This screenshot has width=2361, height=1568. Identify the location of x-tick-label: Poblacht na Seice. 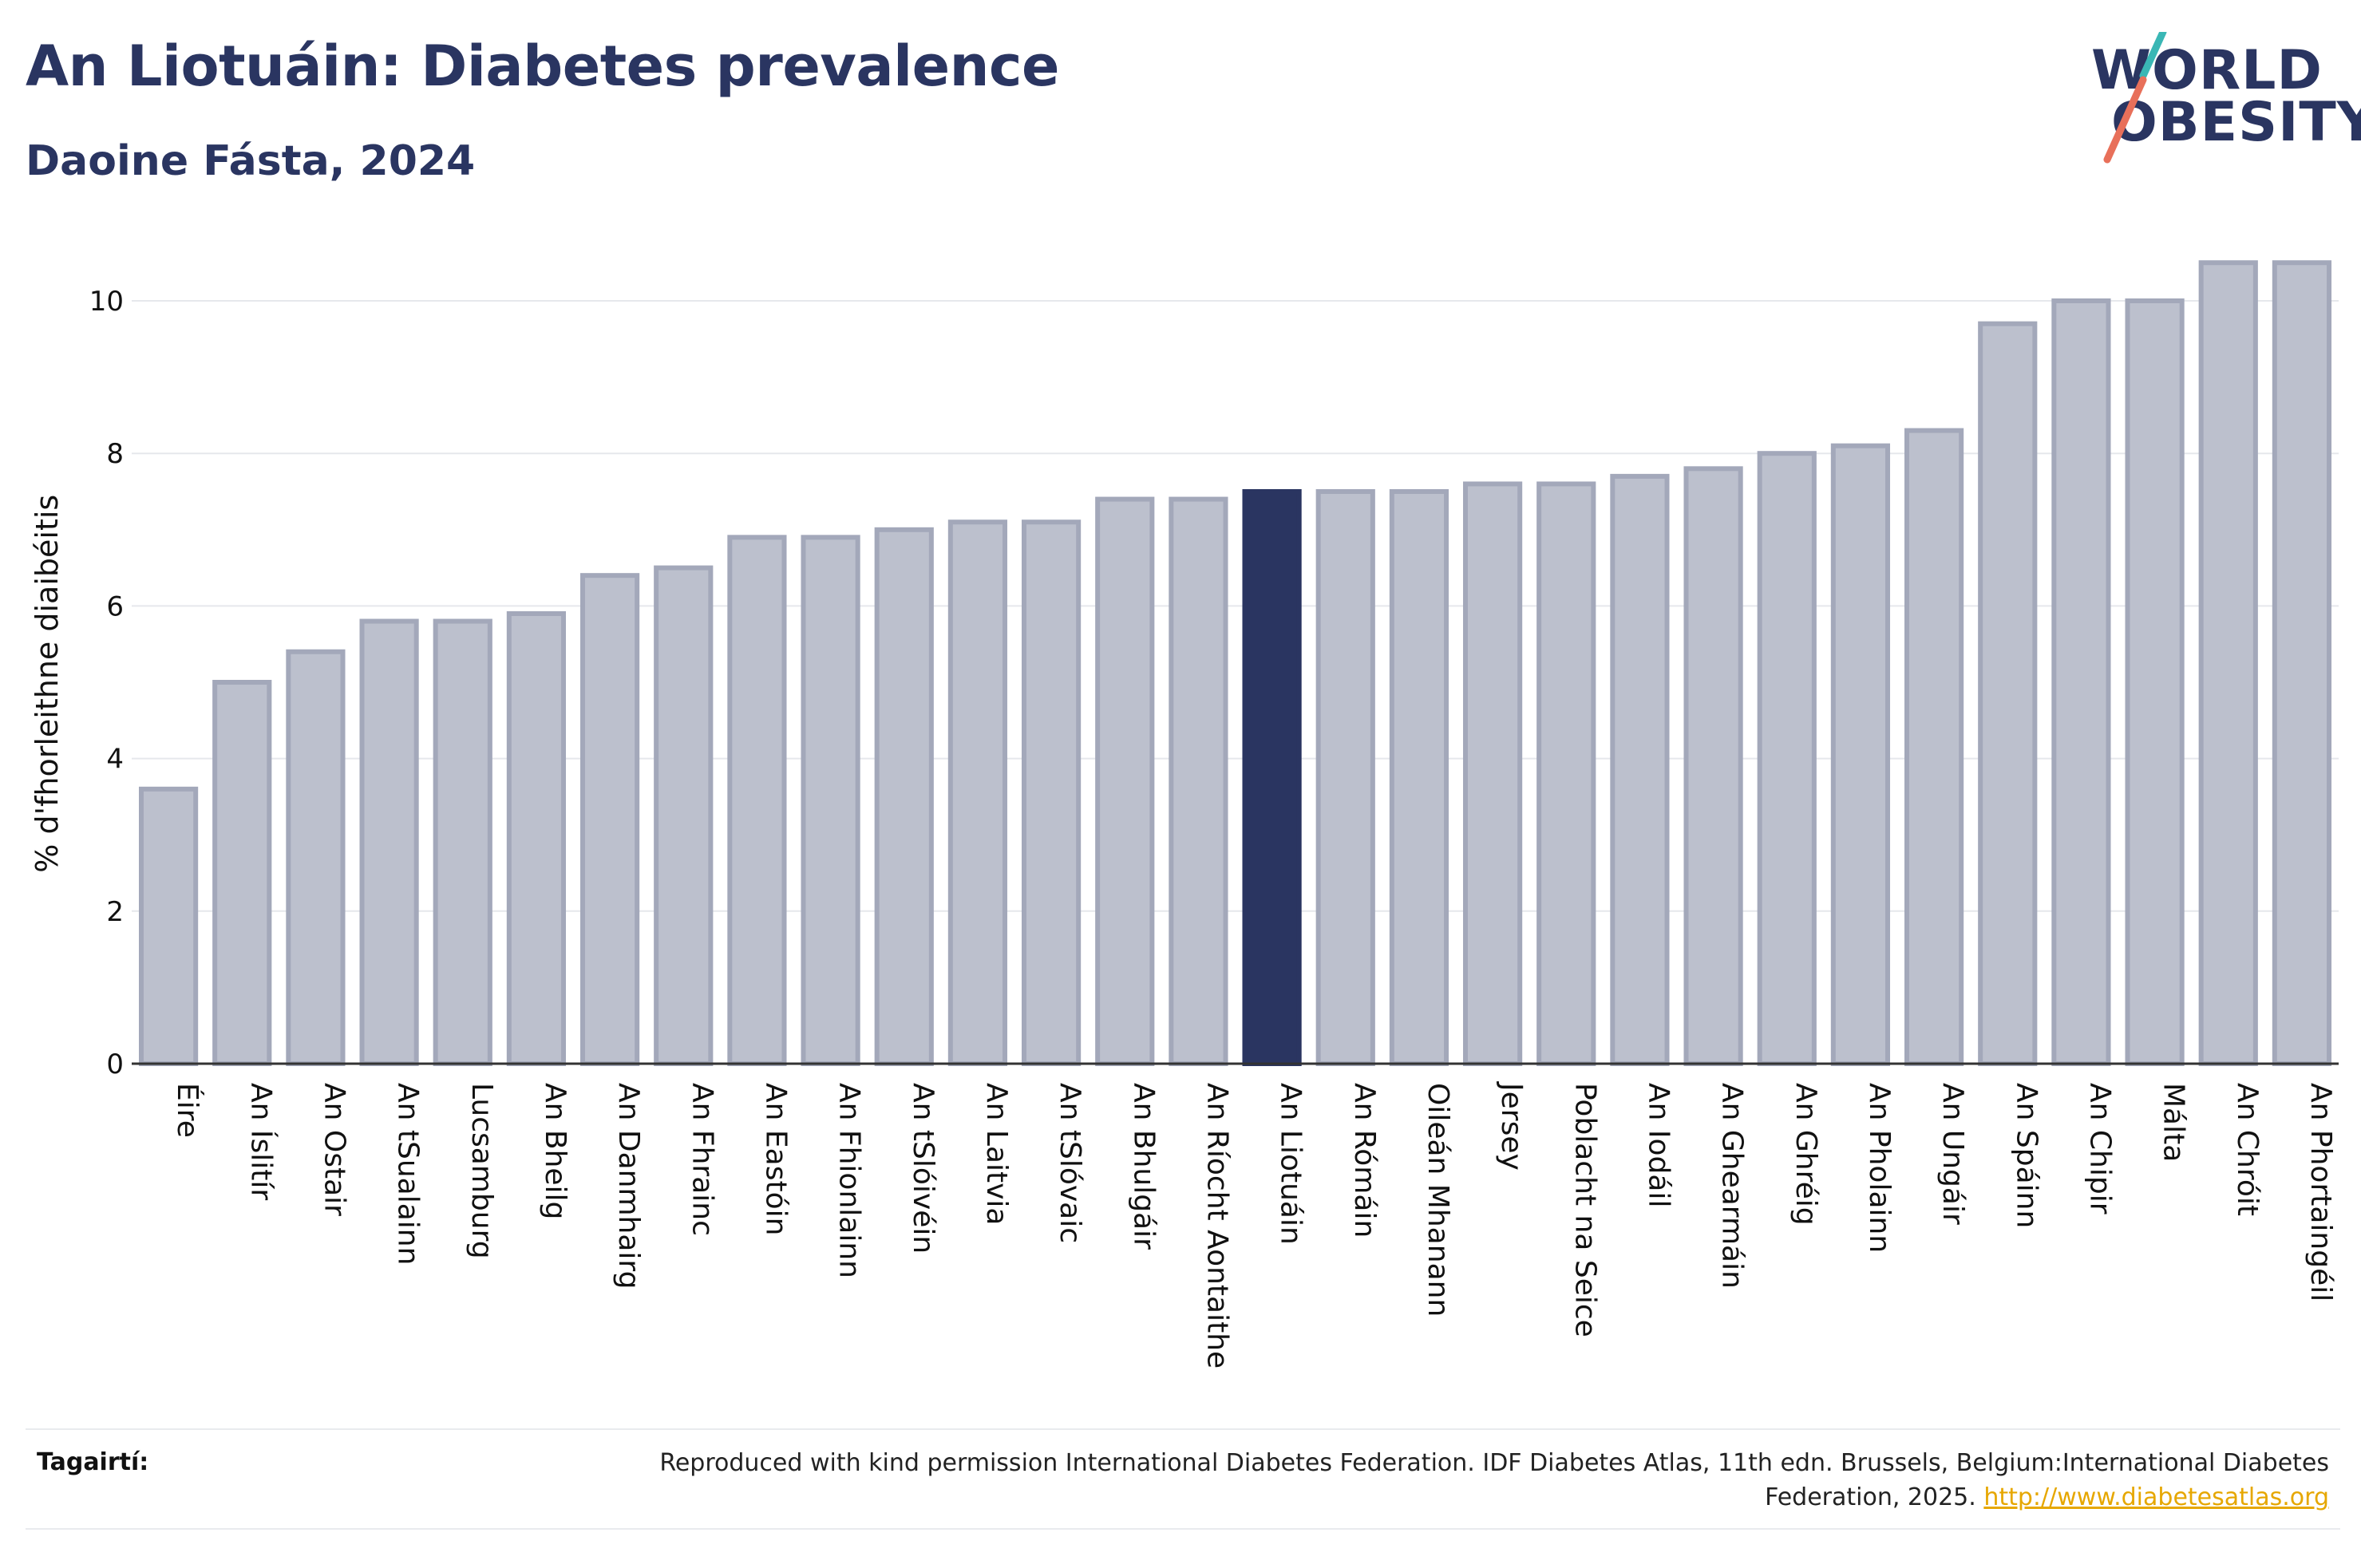
(1584, 1210).